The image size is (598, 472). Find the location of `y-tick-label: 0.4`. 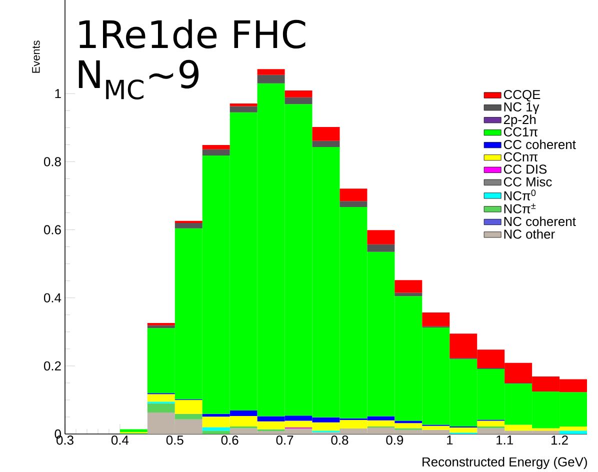

y-tick-label: 0.4 is located at coordinates (53, 297).